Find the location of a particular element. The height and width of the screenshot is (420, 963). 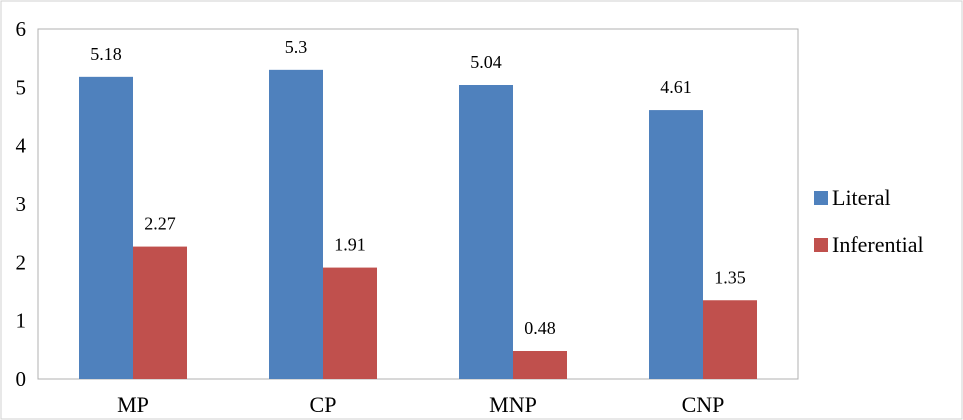

y-tick-label: 5 is located at coordinates (21, 87).